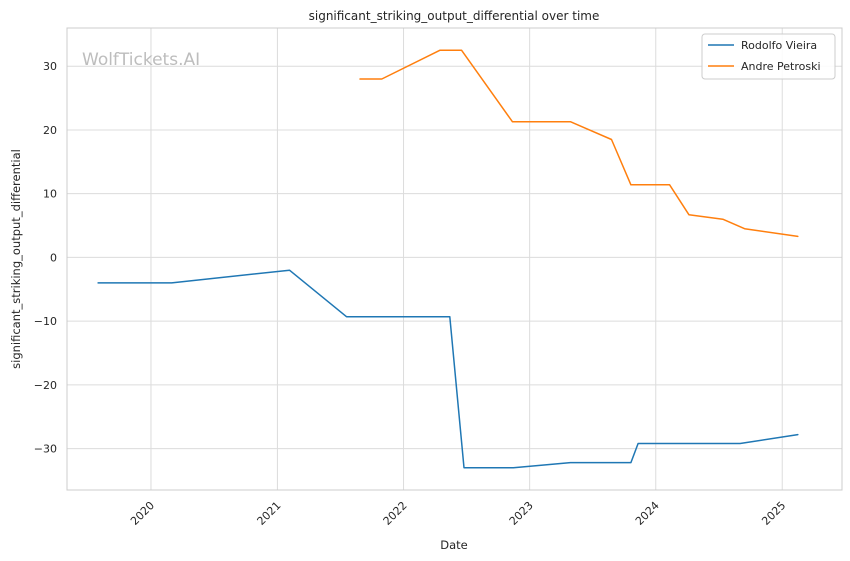 This screenshot has width=850, height=561. Describe the element at coordinates (50, 66) in the screenshot. I see `y-tick-label: 30` at that location.